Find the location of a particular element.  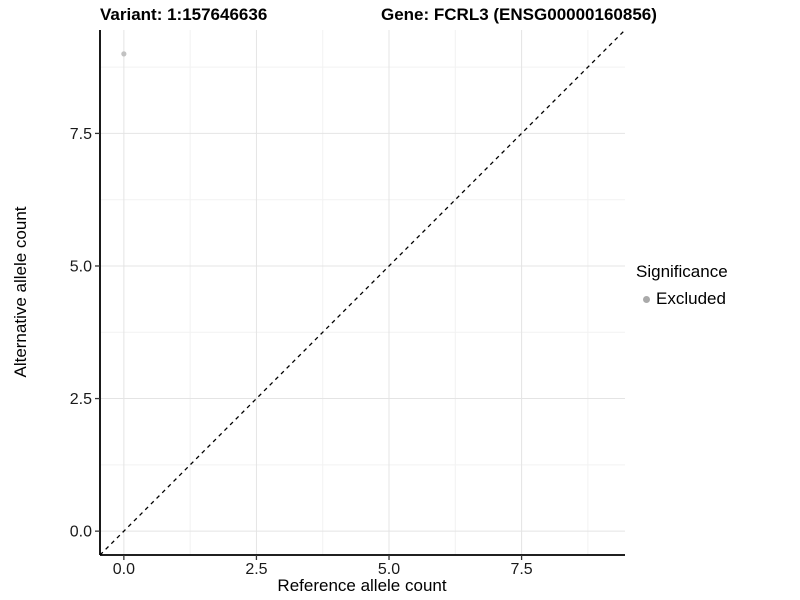

y-tick-label: 0.0 is located at coordinates (81, 532).